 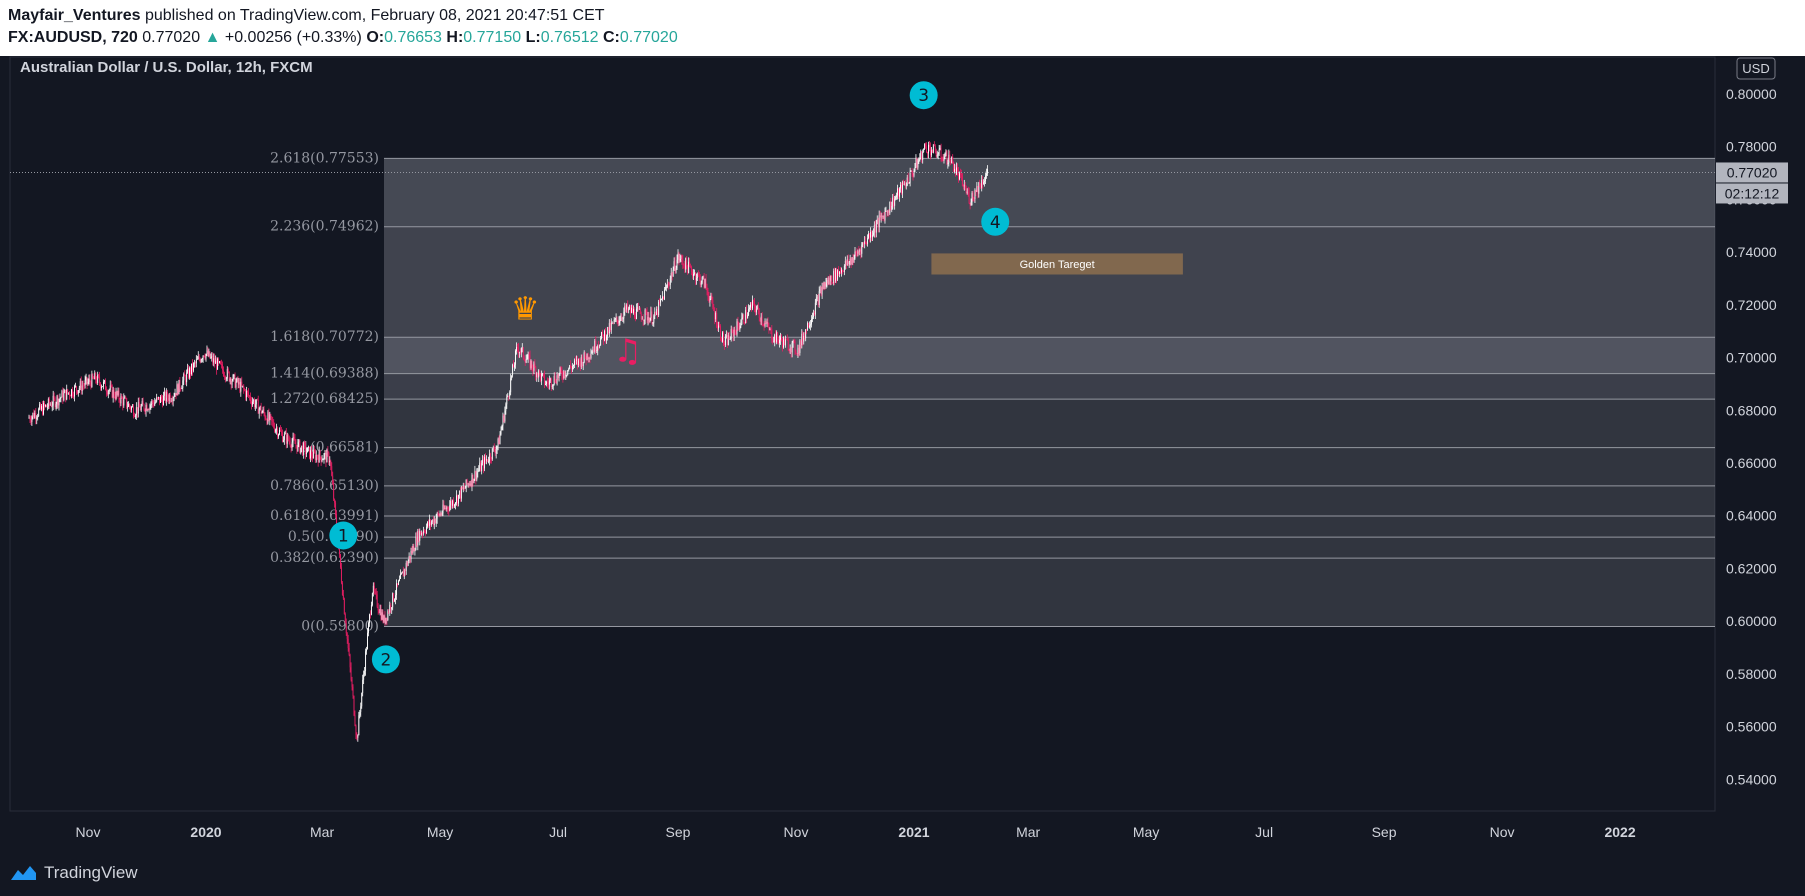 What do you see at coordinates (525, 308) in the screenshot?
I see `crown-icon: ♛` at bounding box center [525, 308].